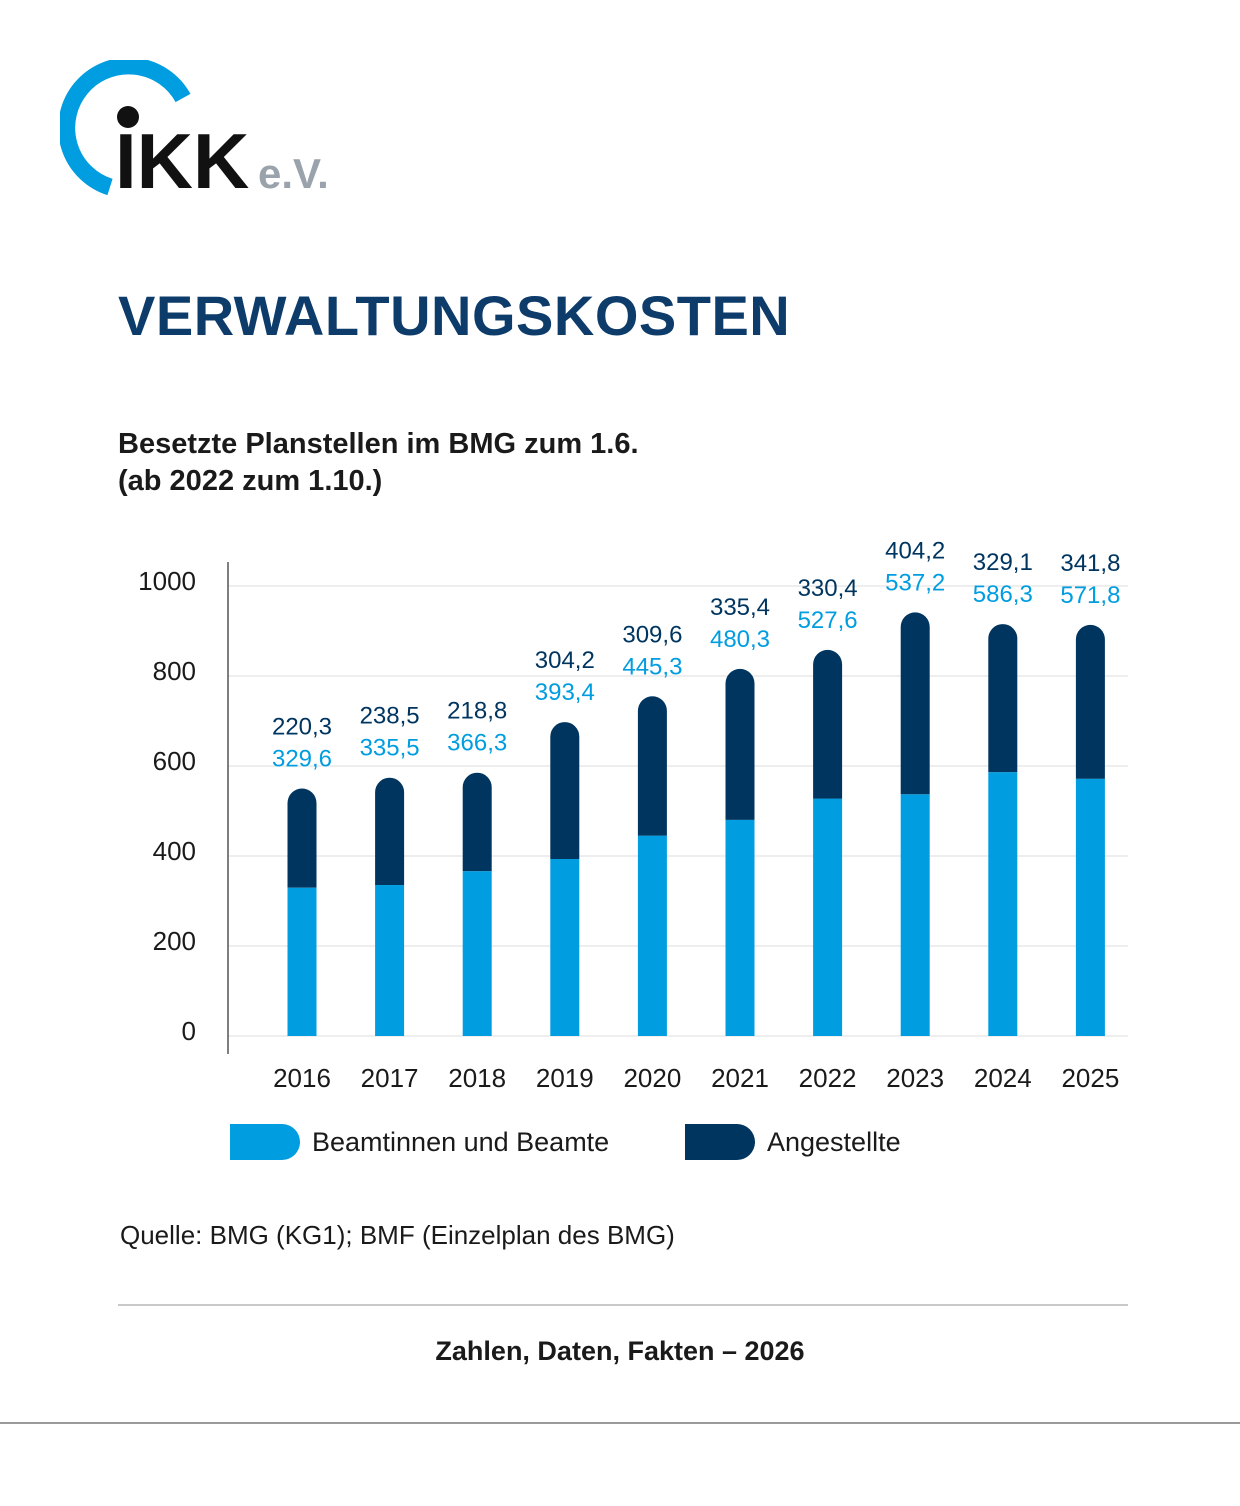 This screenshot has width=1240, height=1506. What do you see at coordinates (265, 1142) in the screenshot?
I see `legend-swatch-beamte` at bounding box center [265, 1142].